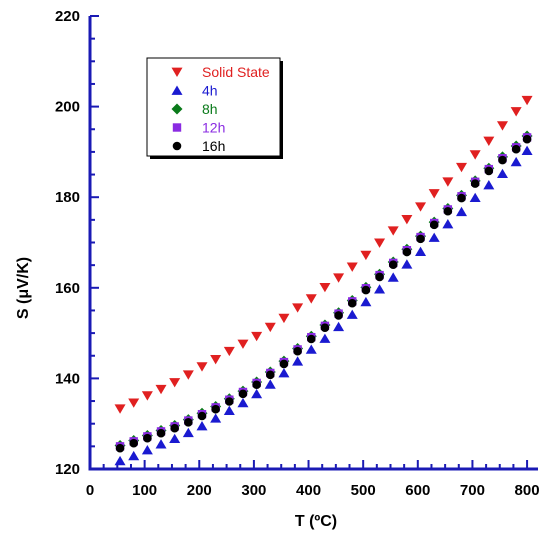 The height and width of the screenshot is (538, 550). What do you see at coordinates (67, 469) in the screenshot?
I see `y-tick-label: 120` at bounding box center [67, 469].